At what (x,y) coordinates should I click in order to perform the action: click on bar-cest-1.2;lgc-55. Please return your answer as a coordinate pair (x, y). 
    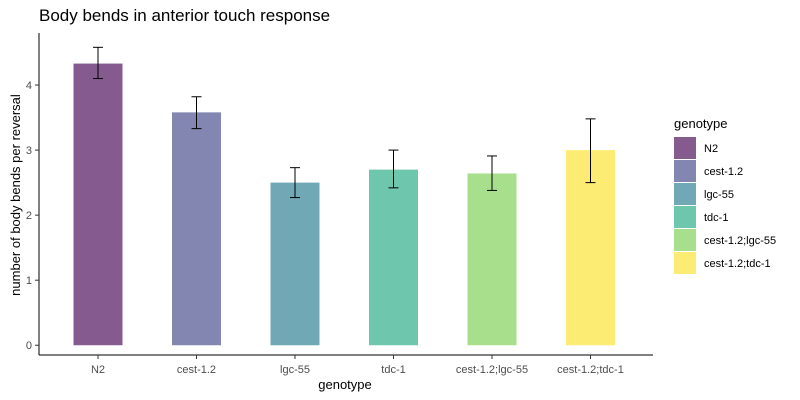
    Looking at the image, I should click on (492, 259).